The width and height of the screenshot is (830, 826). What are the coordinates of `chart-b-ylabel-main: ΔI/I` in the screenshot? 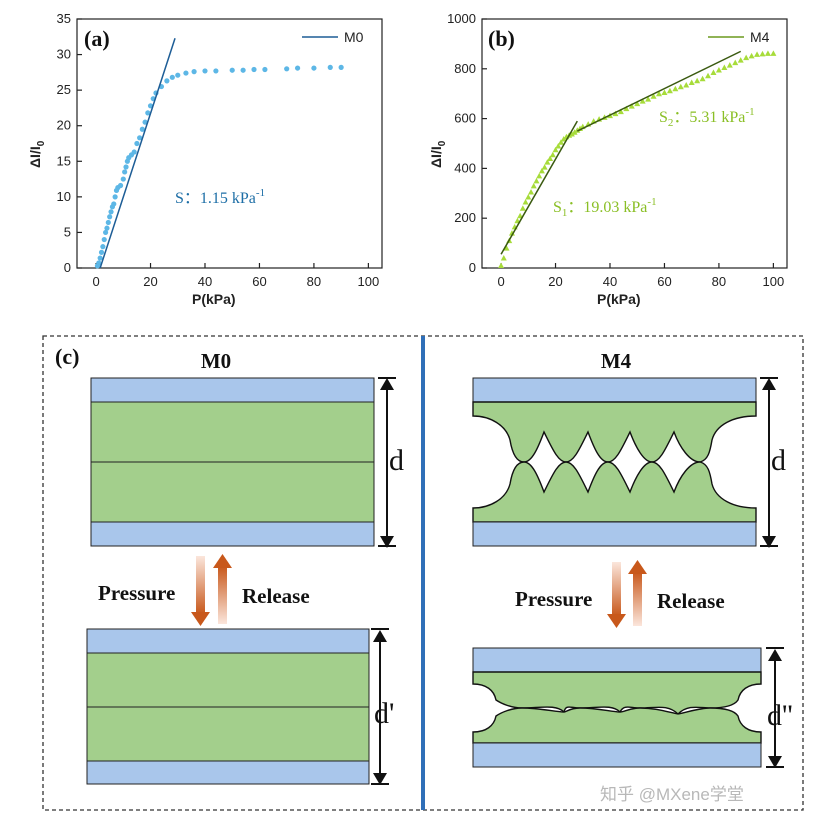 It's located at (436, 157).